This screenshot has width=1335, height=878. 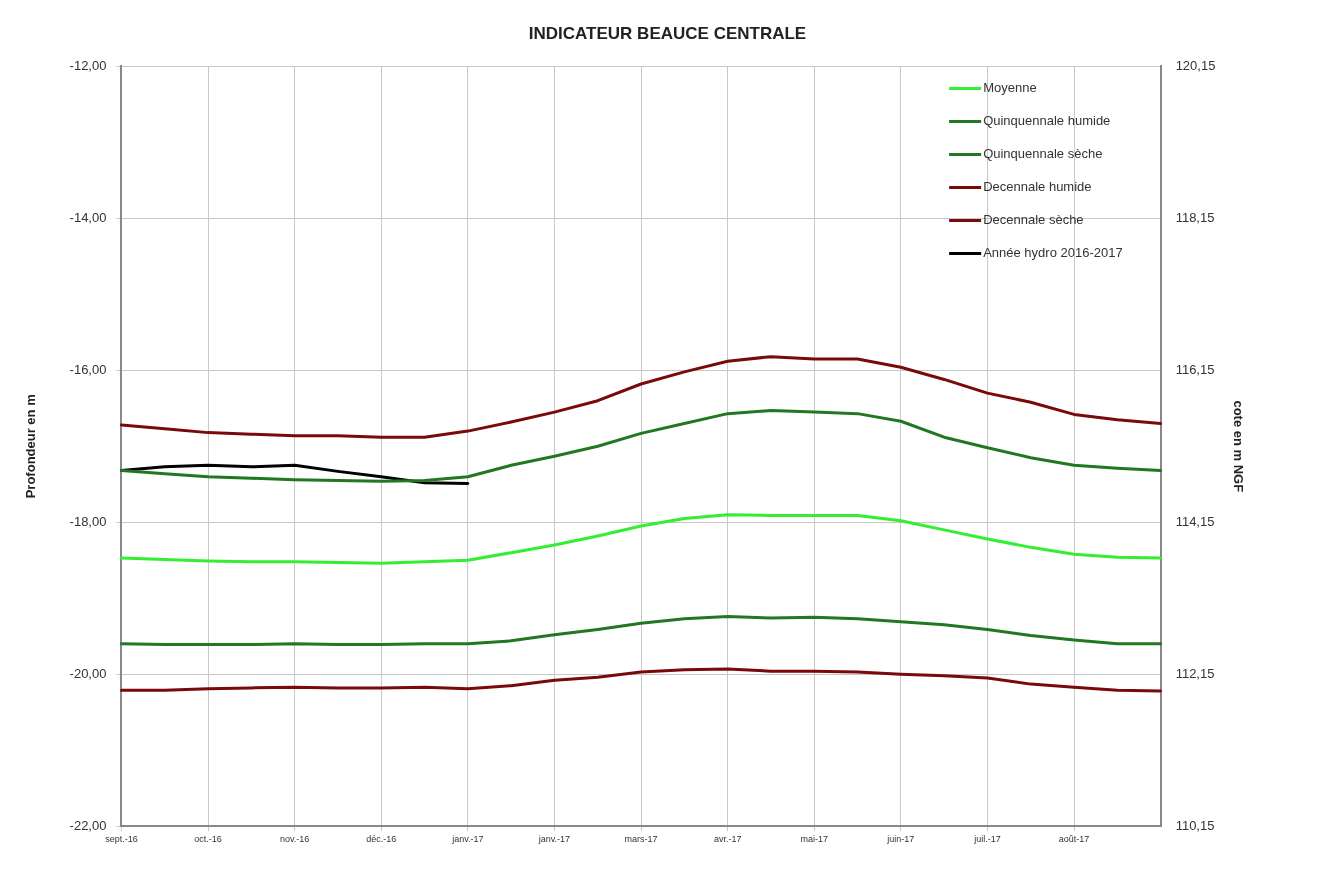 I want to click on y-tick-label: -20,00, so click(x=88, y=673).